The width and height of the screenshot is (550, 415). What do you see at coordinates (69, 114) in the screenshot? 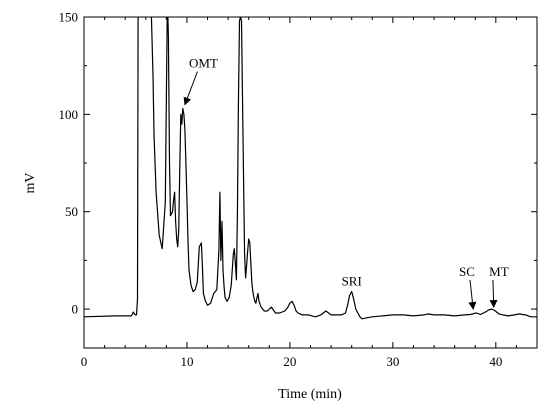
I see `y-tick-label: 100` at bounding box center [69, 114].